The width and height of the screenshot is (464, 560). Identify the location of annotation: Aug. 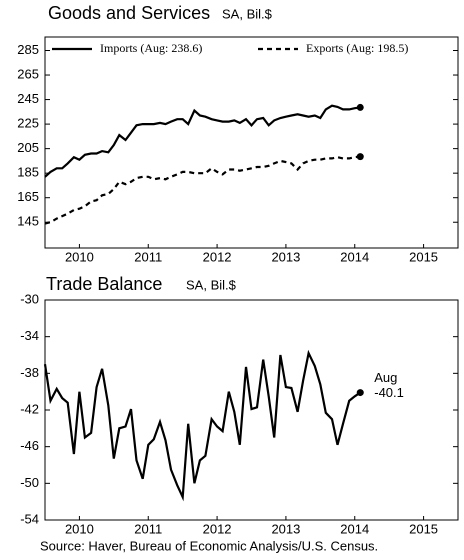
(385, 377).